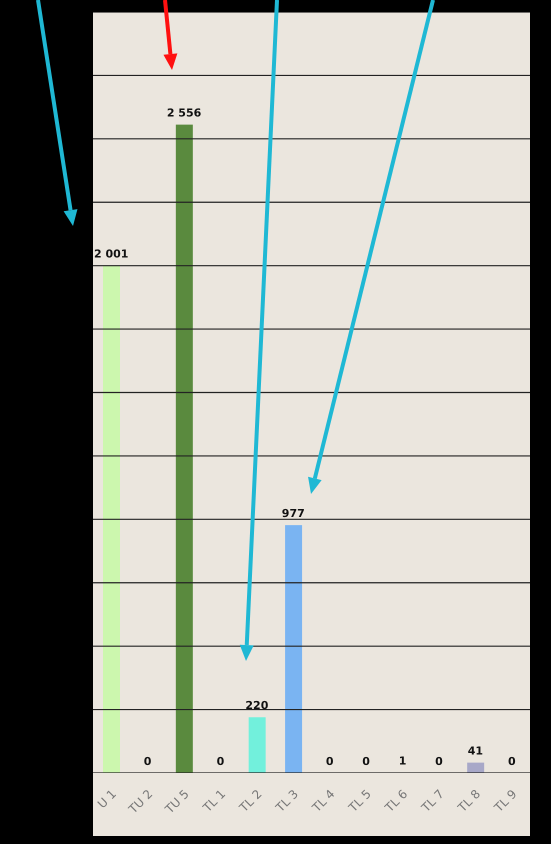  What do you see at coordinates (293, 513) in the screenshot?
I see `data-label: 977` at bounding box center [293, 513].